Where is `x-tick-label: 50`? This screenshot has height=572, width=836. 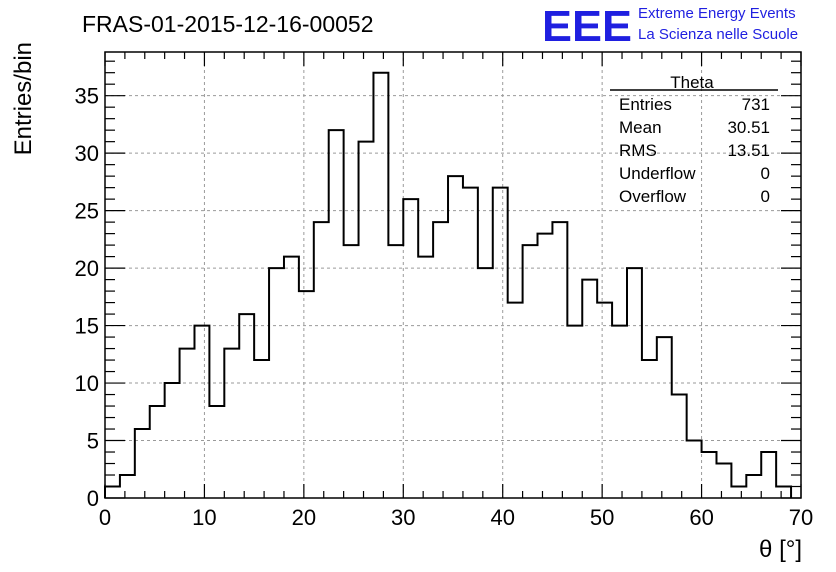 x-tick-label: 50 is located at coordinates (602, 517).